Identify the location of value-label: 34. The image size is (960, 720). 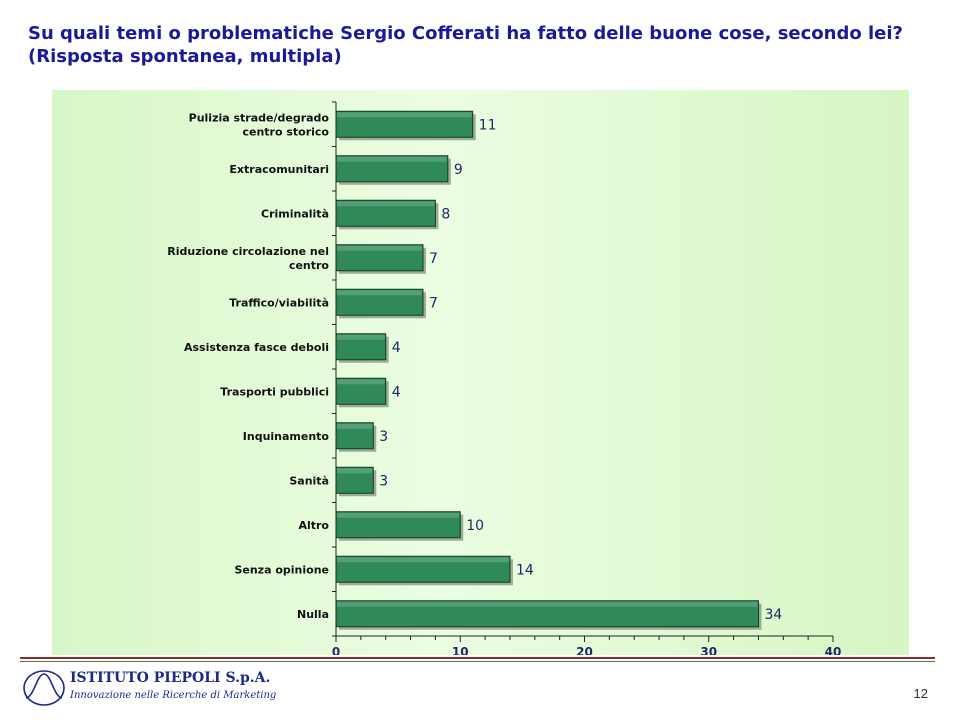
(773, 615).